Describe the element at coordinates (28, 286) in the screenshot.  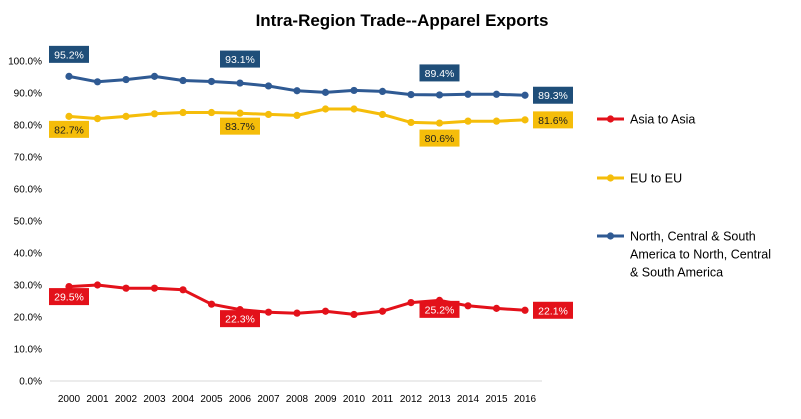
I see `y-tick-label: 30.0%` at that location.